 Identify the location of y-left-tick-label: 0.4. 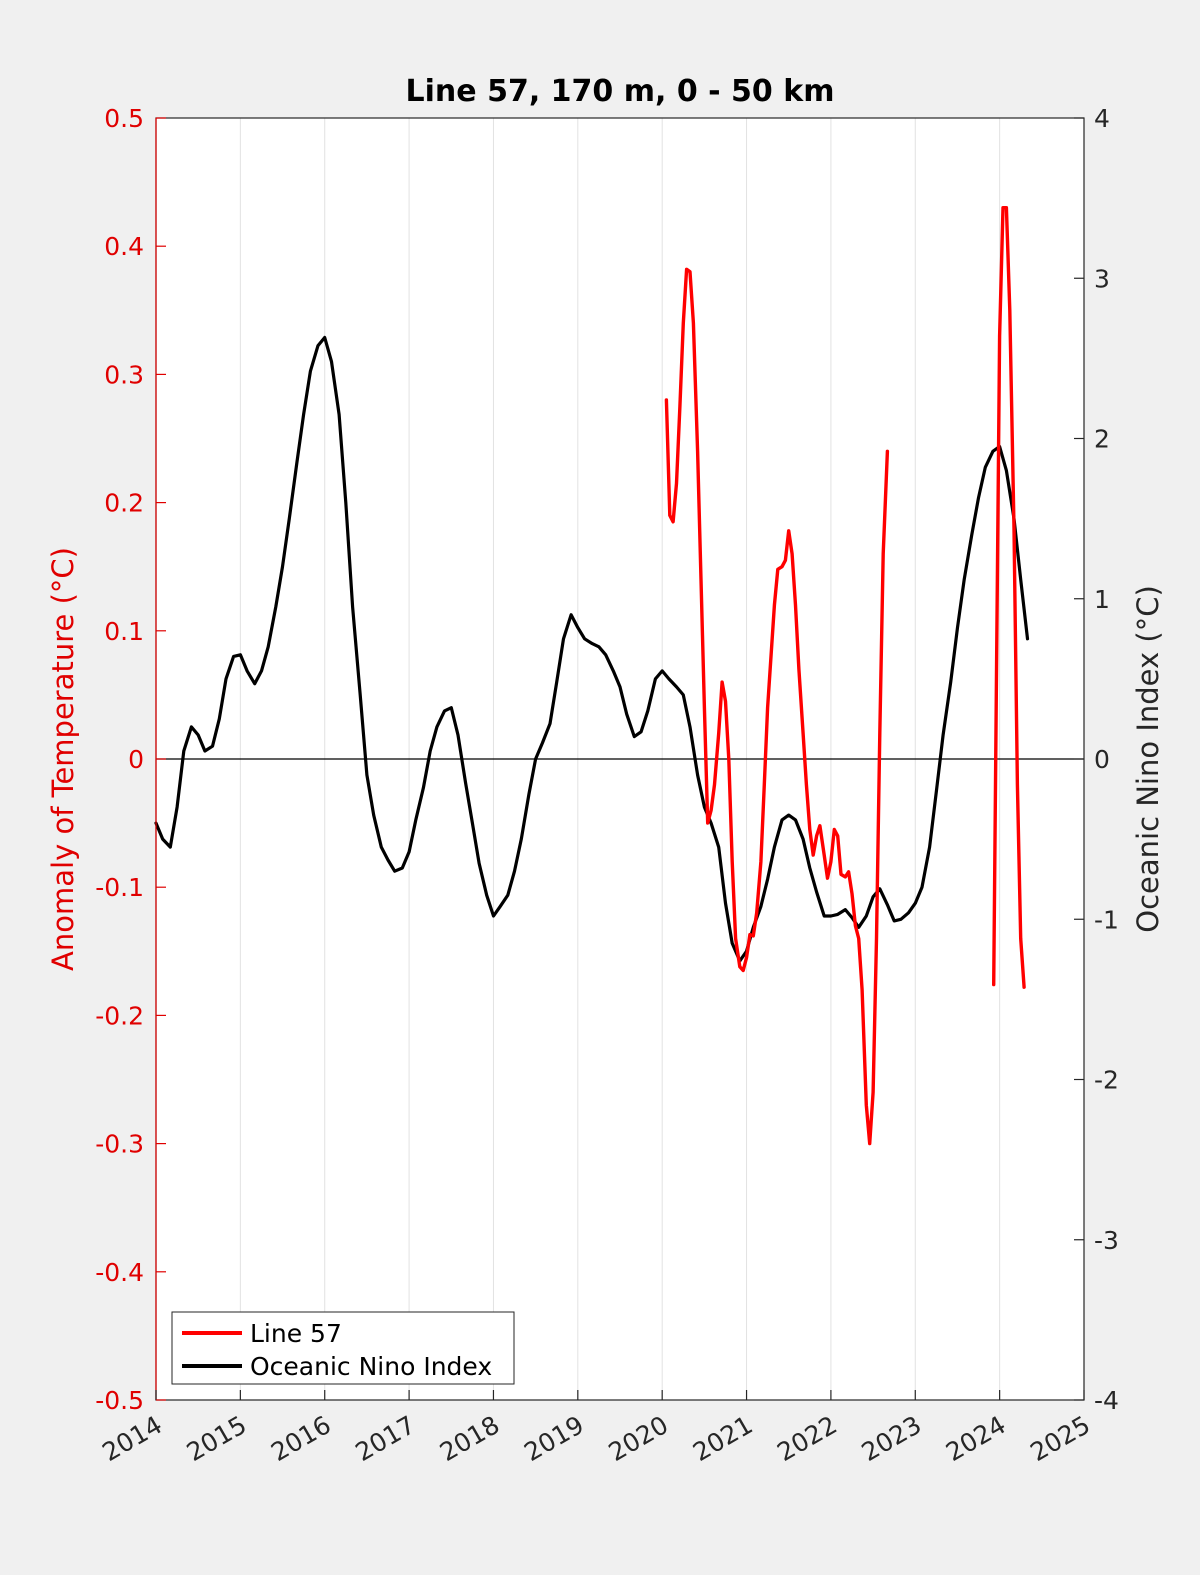
(124, 246).